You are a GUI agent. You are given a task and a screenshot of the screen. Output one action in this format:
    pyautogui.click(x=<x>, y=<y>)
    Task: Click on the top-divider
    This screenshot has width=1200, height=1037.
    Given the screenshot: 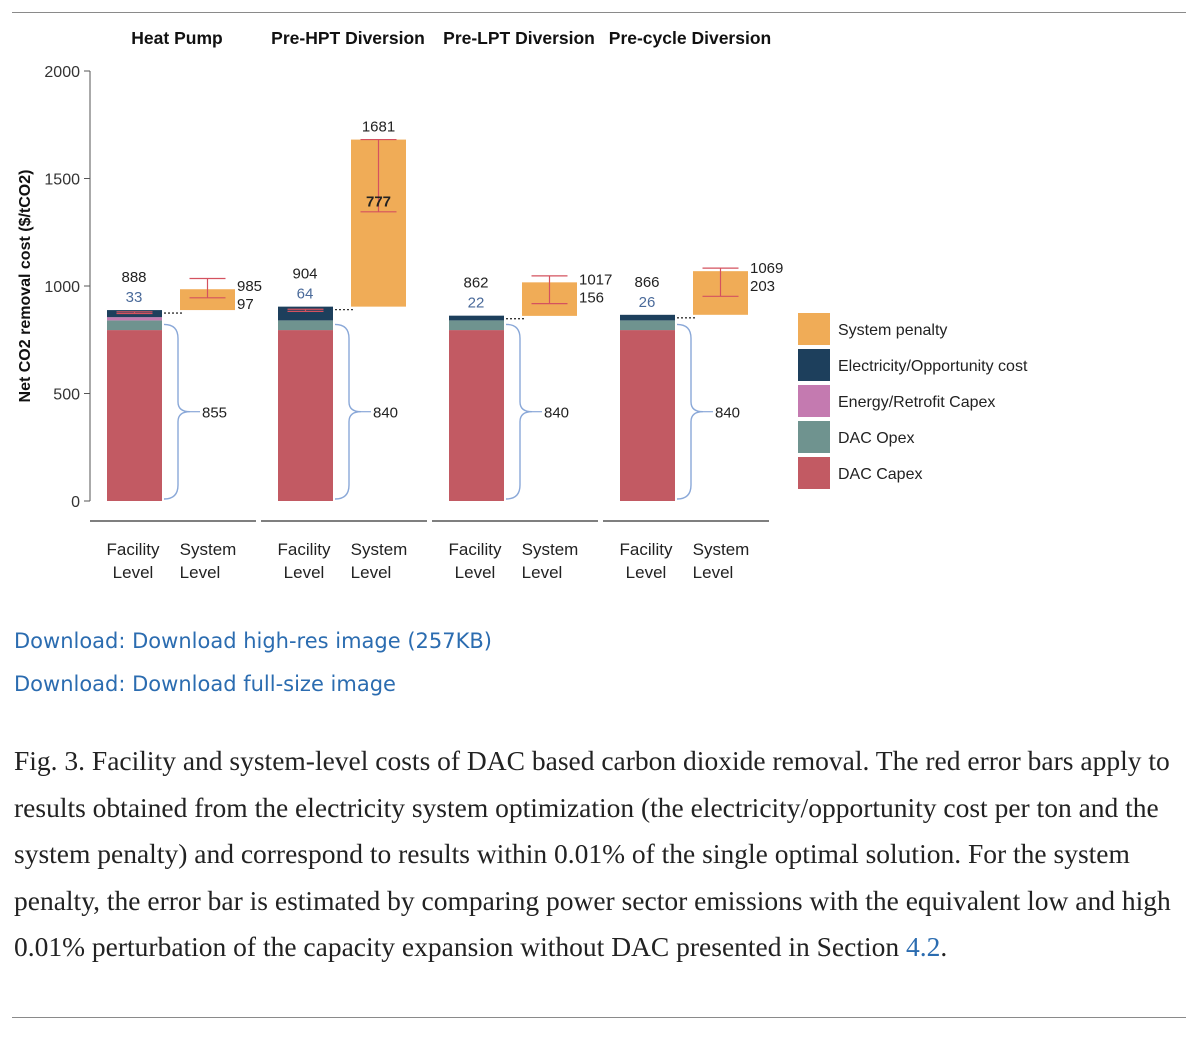 What is the action you would take?
    pyautogui.click(x=599, y=12)
    